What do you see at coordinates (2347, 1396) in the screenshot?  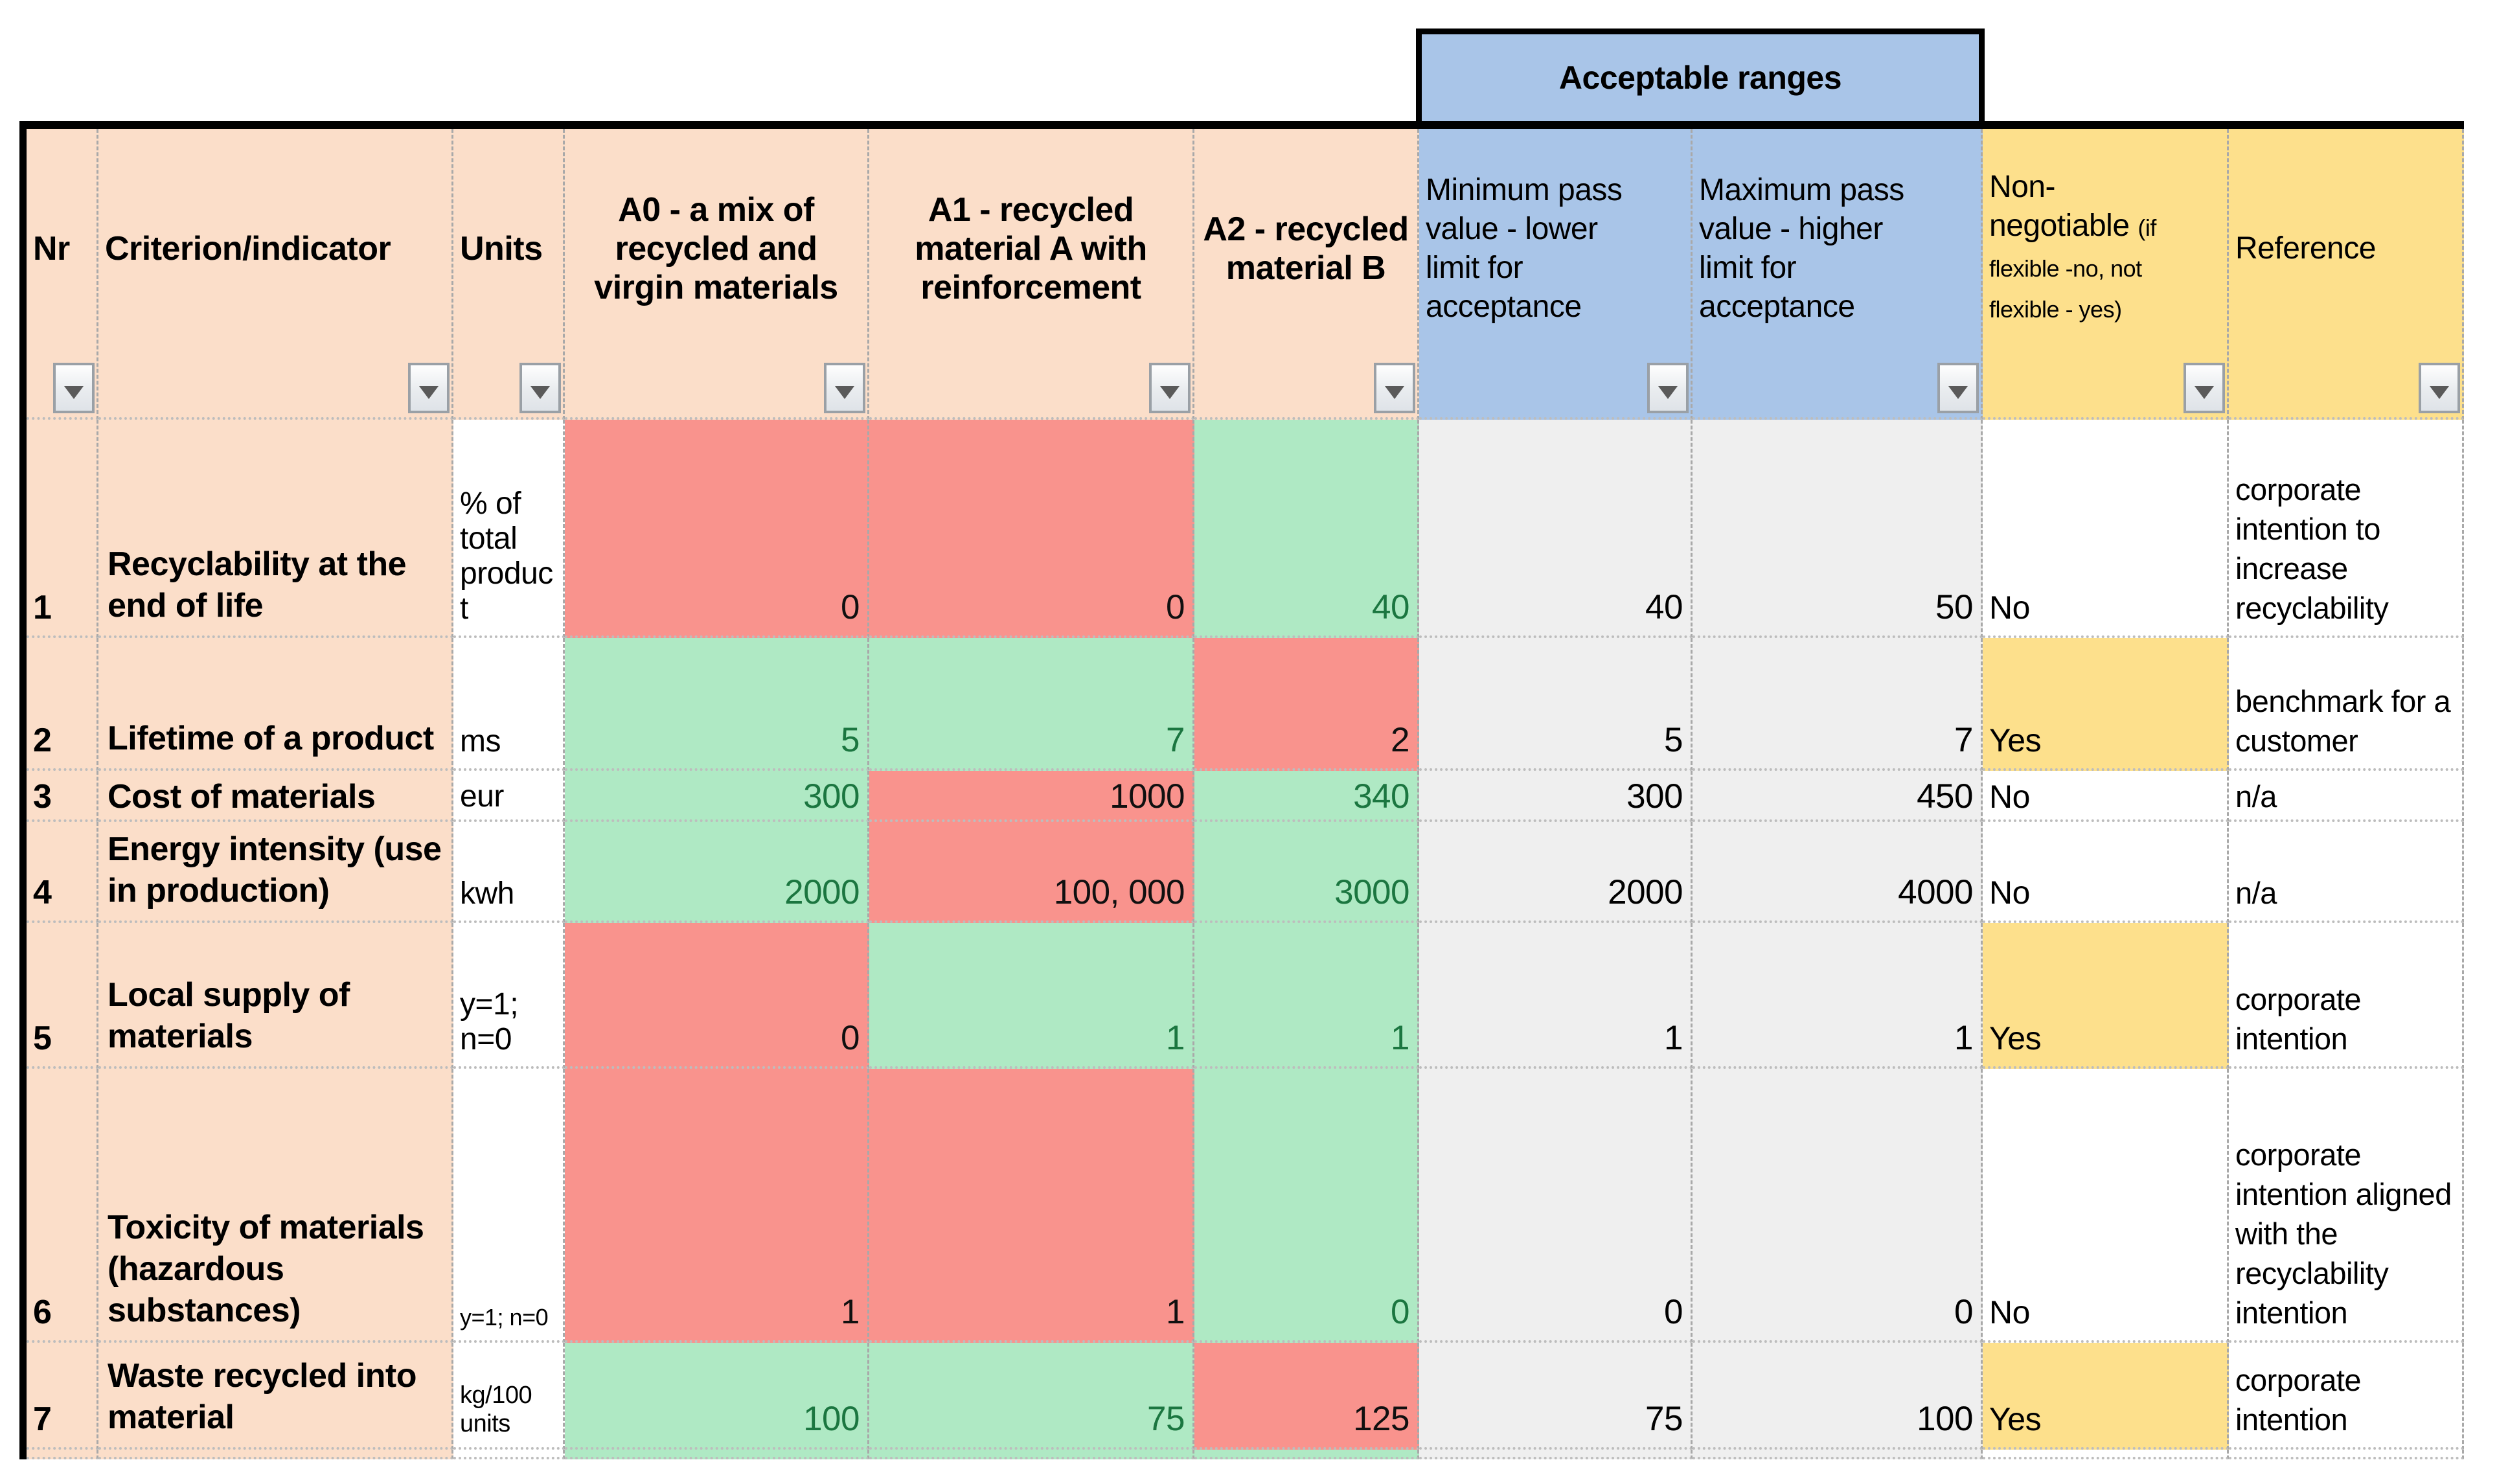 I see `reference-cell: corporate intention` at bounding box center [2347, 1396].